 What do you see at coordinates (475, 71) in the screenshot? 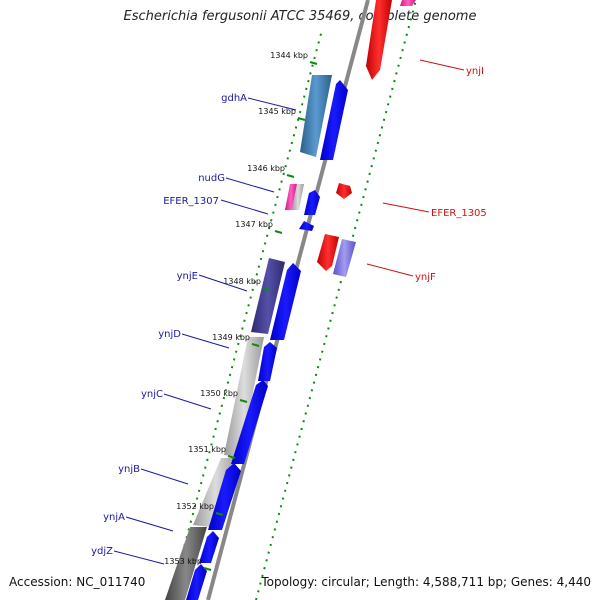
I see `gene-label-ynji: ynjI` at bounding box center [475, 71].